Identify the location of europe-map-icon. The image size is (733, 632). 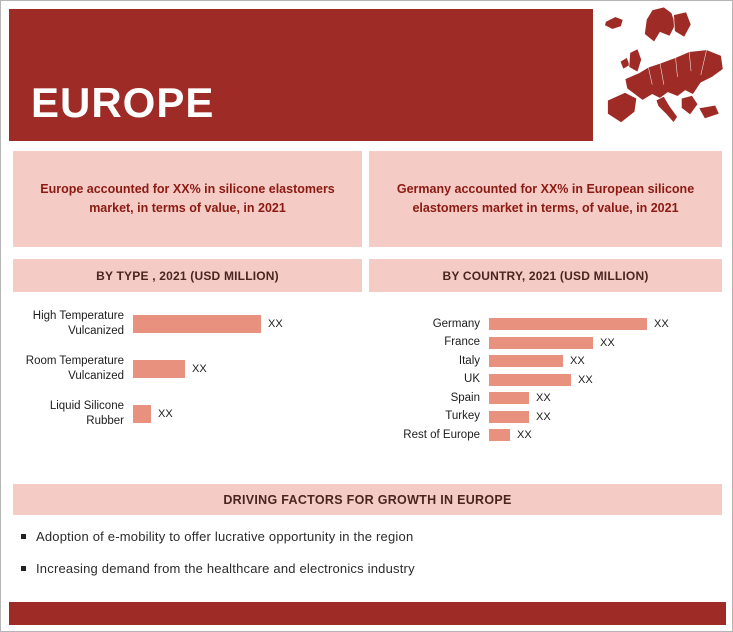
(660, 74).